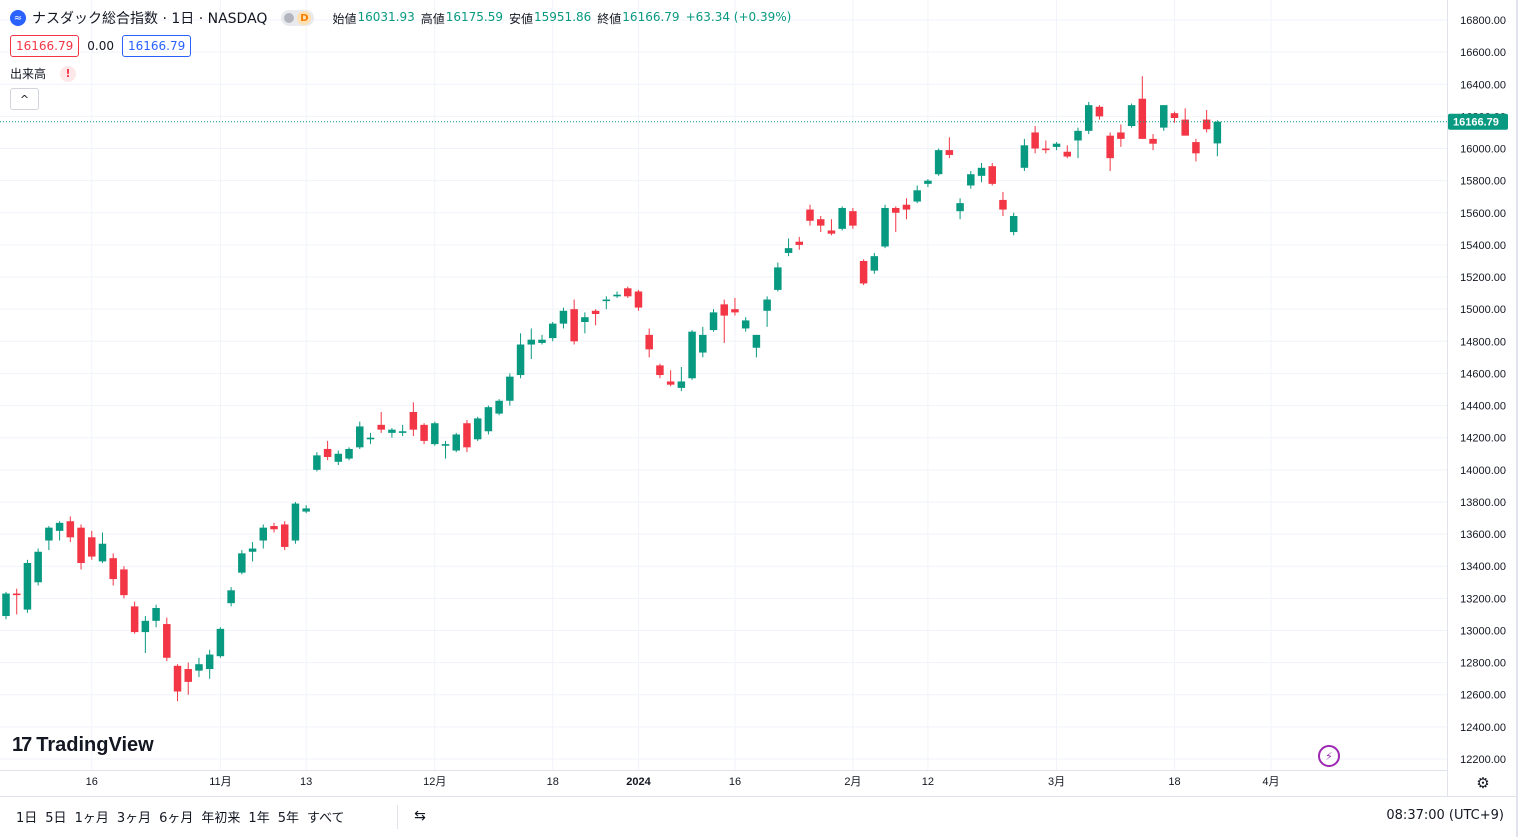 The width and height of the screenshot is (1518, 838). Describe the element at coordinates (325, 818) in the screenshot. I see `range-all-button: すべて` at that location.